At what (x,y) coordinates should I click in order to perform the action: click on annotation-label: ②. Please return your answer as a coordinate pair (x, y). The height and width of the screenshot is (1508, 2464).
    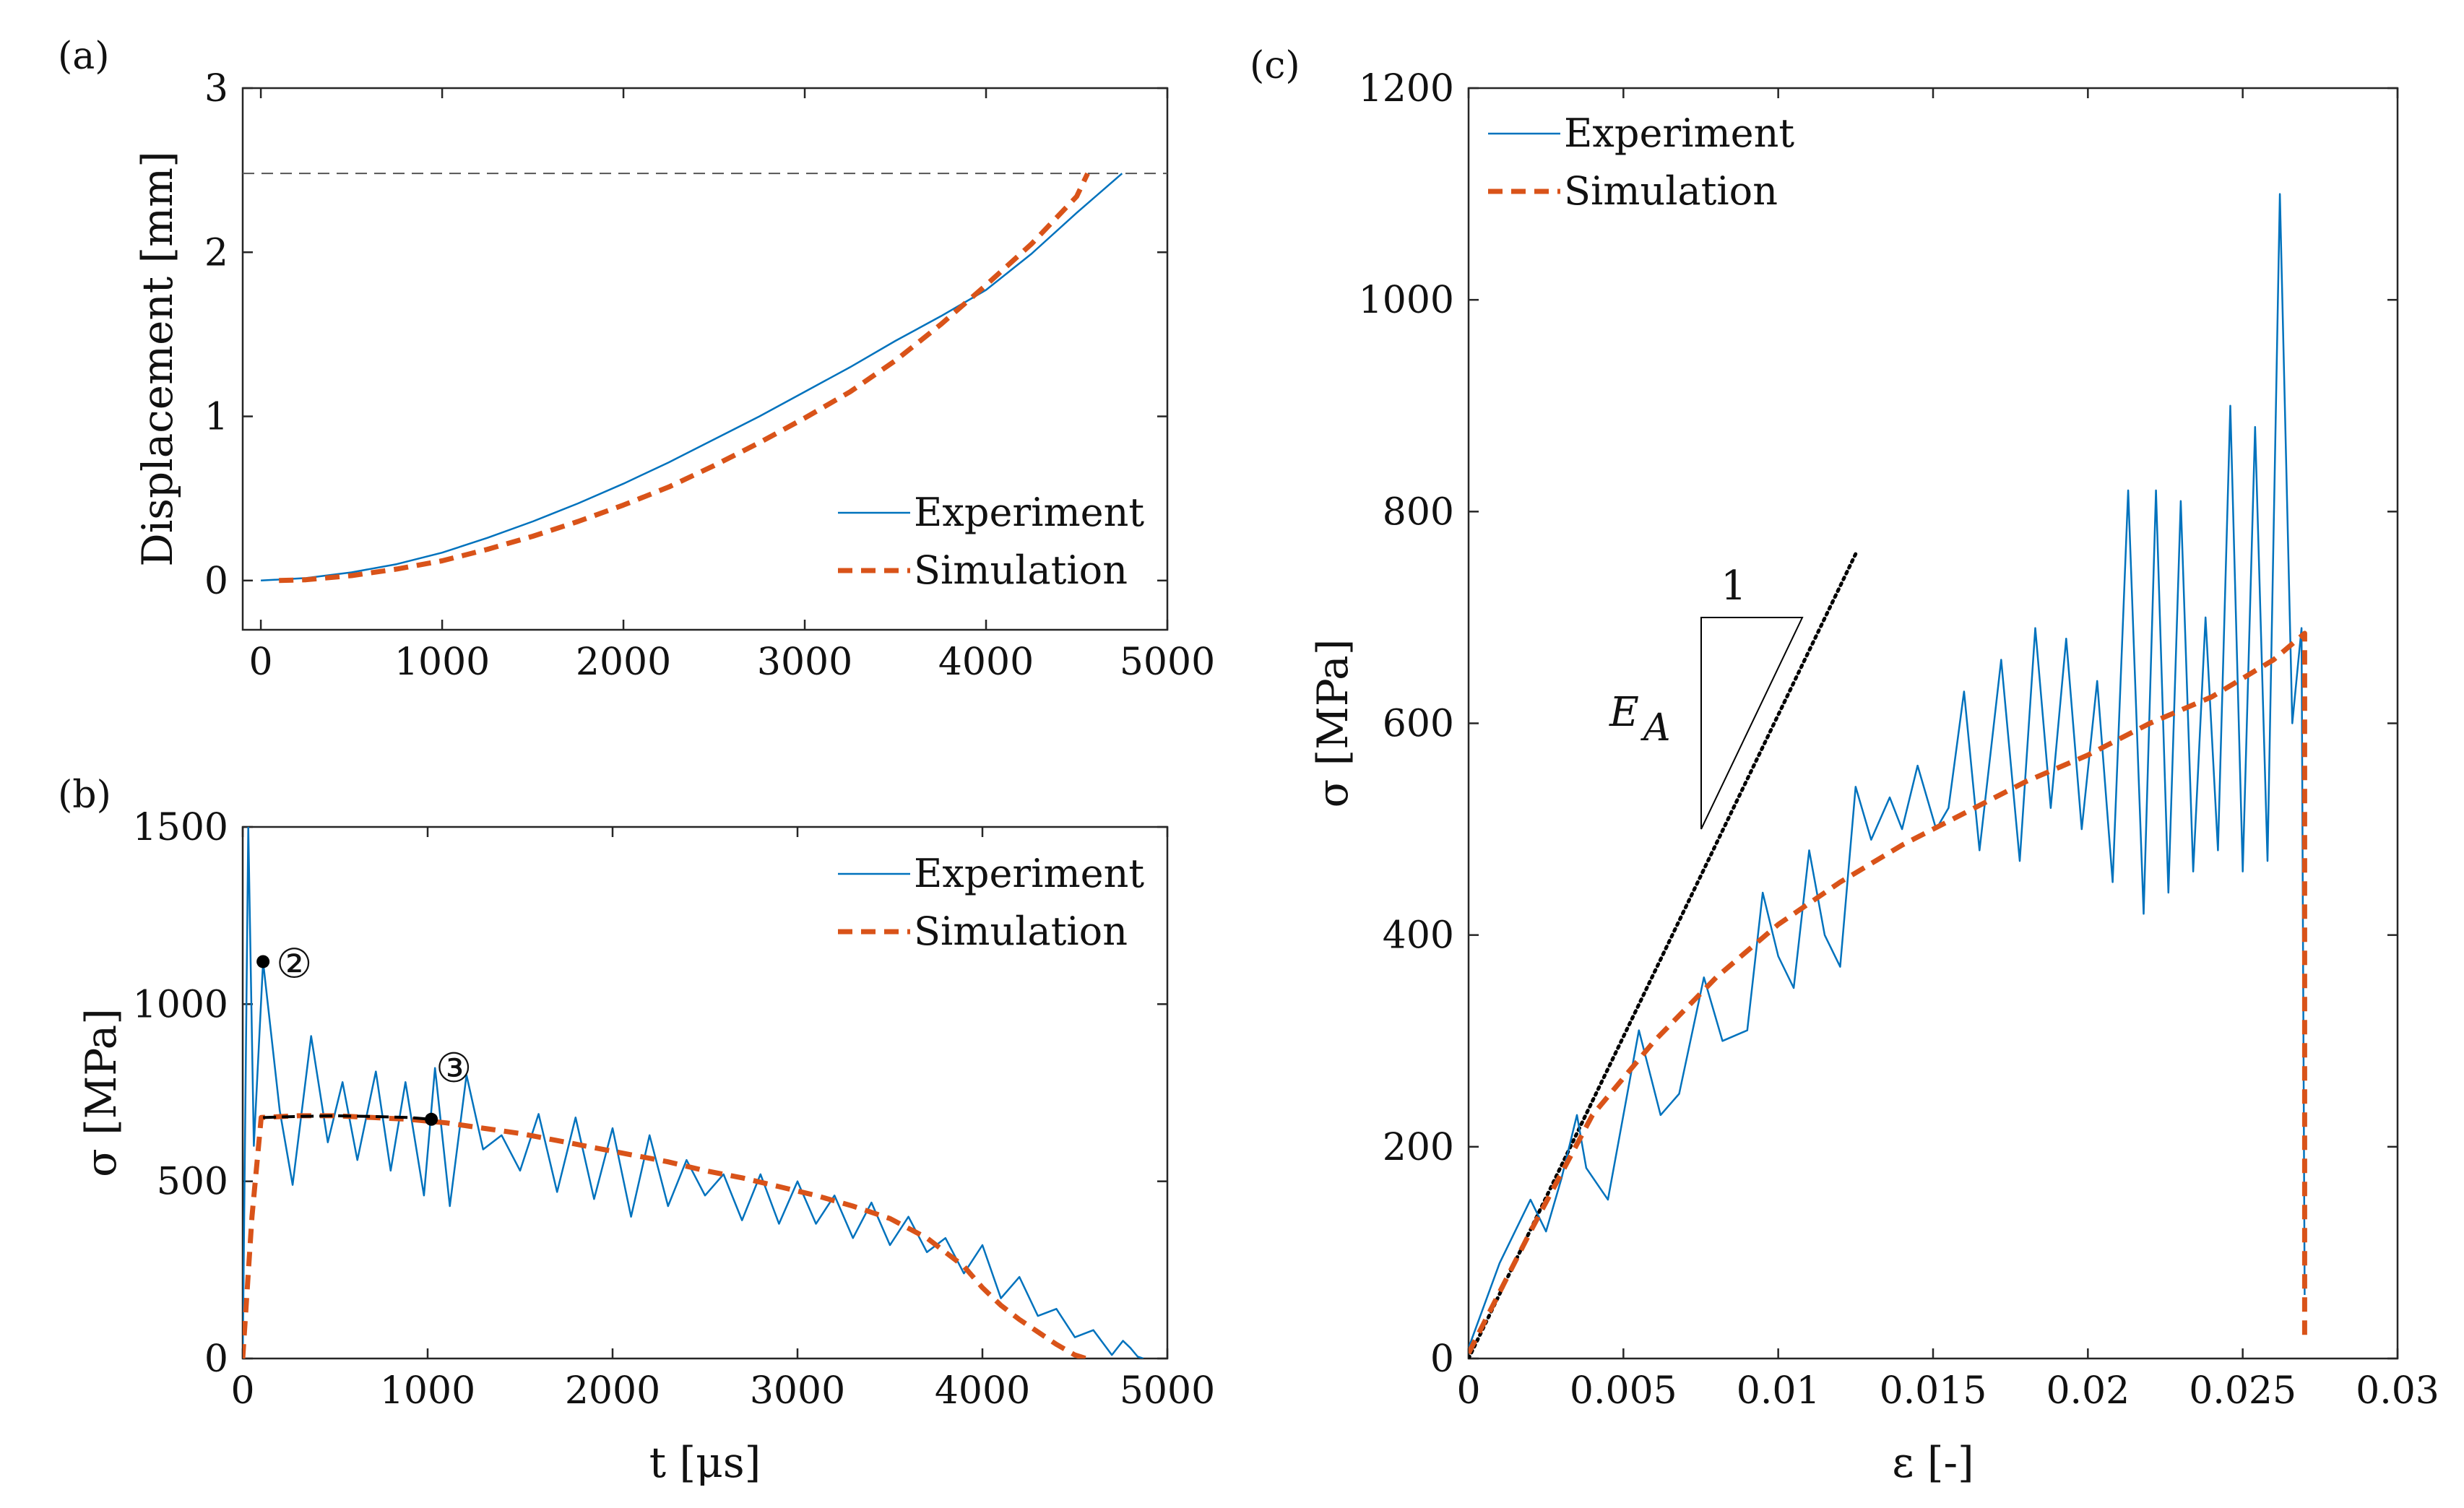
    Looking at the image, I should click on (294, 963).